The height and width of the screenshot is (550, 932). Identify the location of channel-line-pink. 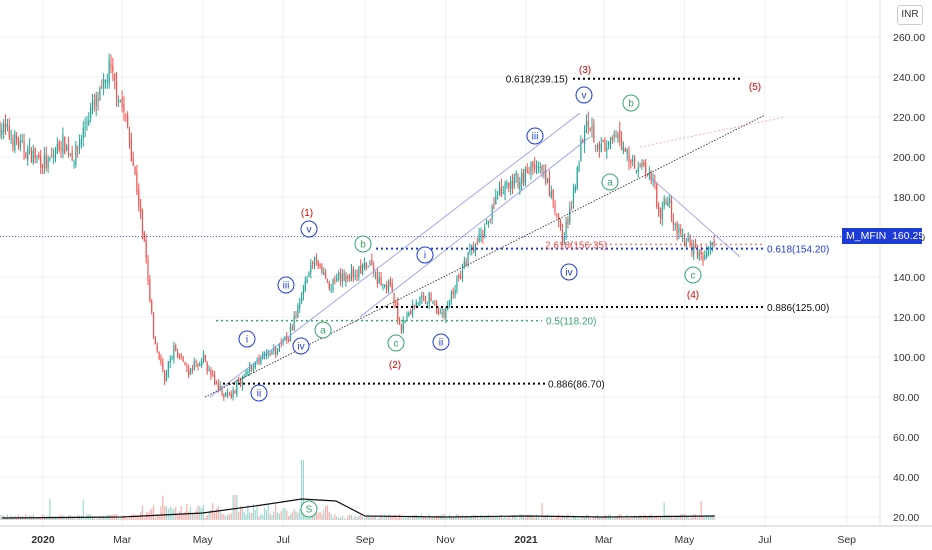
(712, 132).